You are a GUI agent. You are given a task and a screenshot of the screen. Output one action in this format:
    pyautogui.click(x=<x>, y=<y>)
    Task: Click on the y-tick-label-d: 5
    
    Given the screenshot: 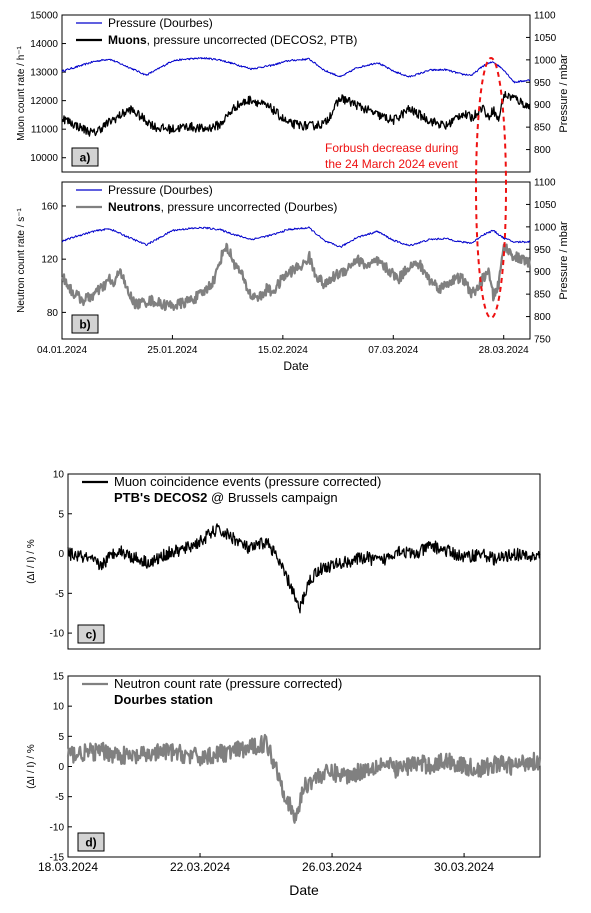 What is the action you would take?
    pyautogui.click(x=61, y=737)
    